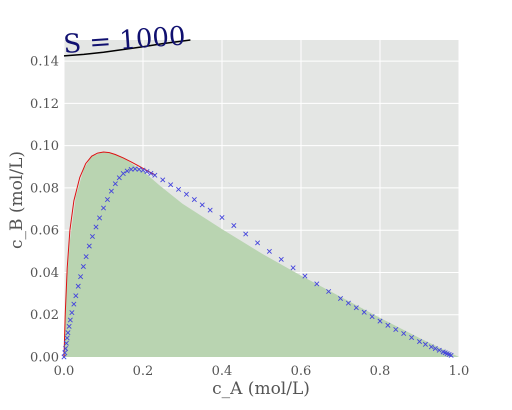  Describe the element at coordinates (64, 371) in the screenshot. I see `x-tick-label: 0.0` at that location.